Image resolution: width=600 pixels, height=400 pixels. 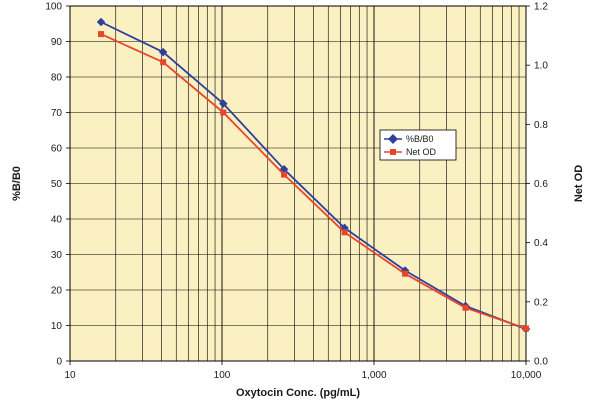 I want to click on legend-label-b-b0: %B/B0, so click(x=420, y=139).